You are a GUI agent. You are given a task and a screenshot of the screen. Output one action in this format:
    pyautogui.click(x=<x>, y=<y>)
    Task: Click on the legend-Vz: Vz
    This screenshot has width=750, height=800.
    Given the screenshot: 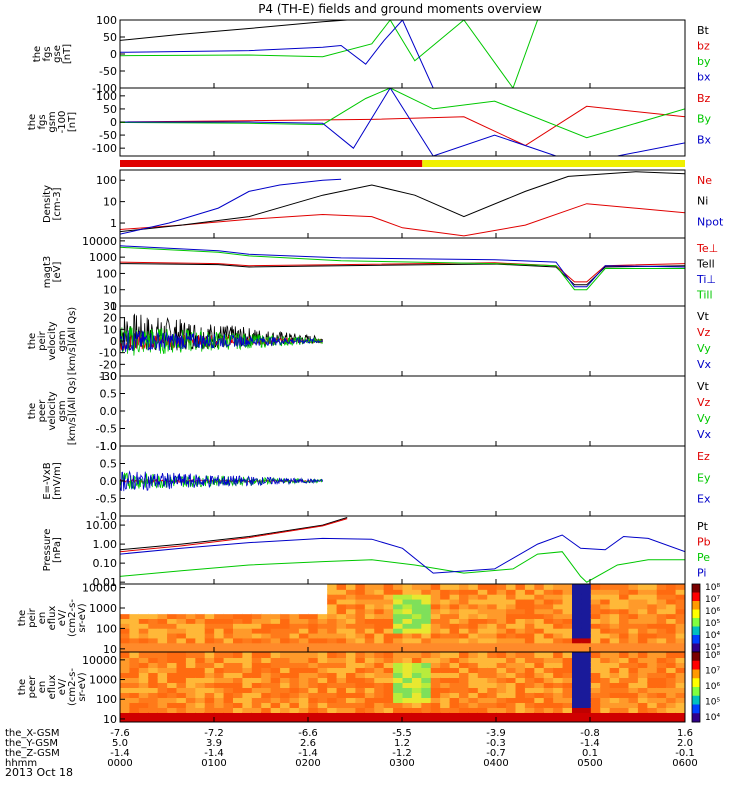 What is the action you would take?
    pyautogui.click(x=704, y=332)
    